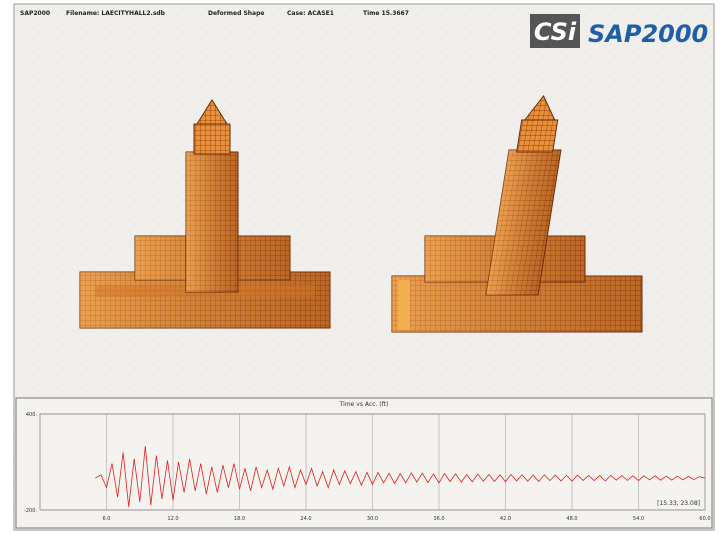 This screenshot has height=534, width=720. Describe the element at coordinates (35, 13) in the screenshot. I see `app-name: SAP2000` at that location.